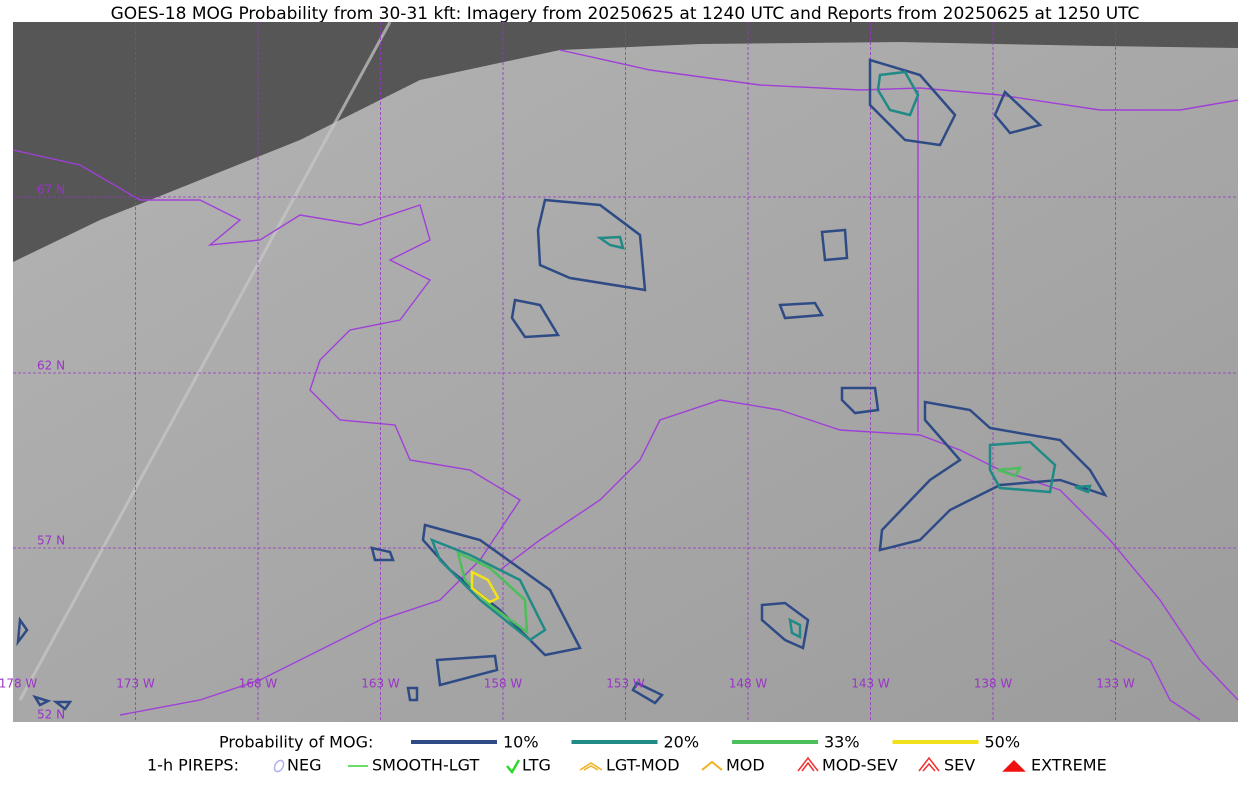 Image resolution: width=1250 pixels, height=786 pixels. What do you see at coordinates (51, 715) in the screenshot?
I see `latitude-label: 52 N` at bounding box center [51, 715].